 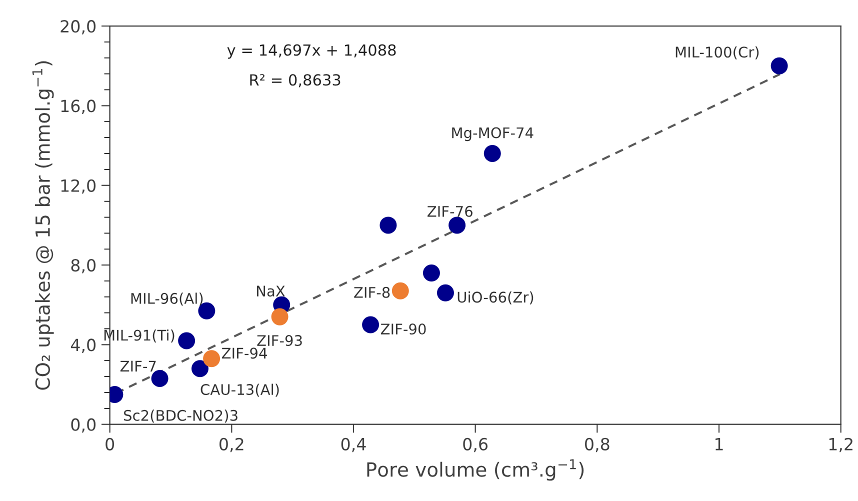 I want to click on x-tick-label: 0,4, so click(x=353, y=445).